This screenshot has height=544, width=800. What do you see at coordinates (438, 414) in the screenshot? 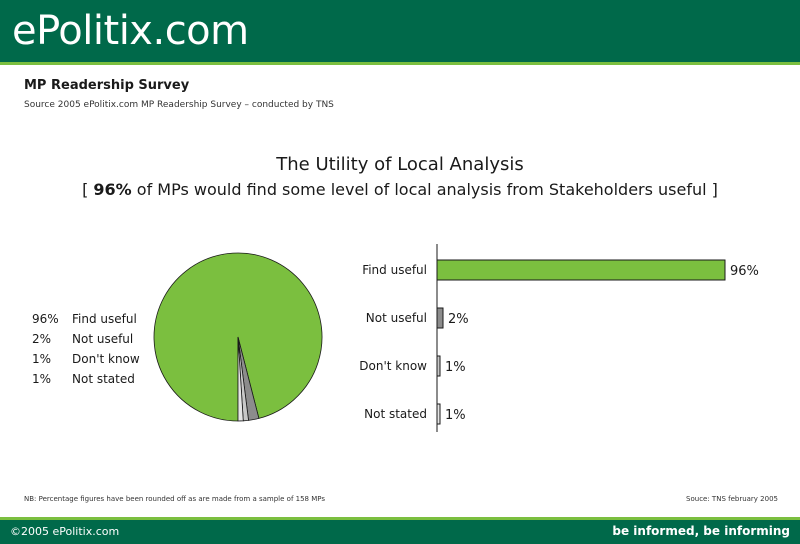
I see `bar-not-stated` at bounding box center [438, 414].